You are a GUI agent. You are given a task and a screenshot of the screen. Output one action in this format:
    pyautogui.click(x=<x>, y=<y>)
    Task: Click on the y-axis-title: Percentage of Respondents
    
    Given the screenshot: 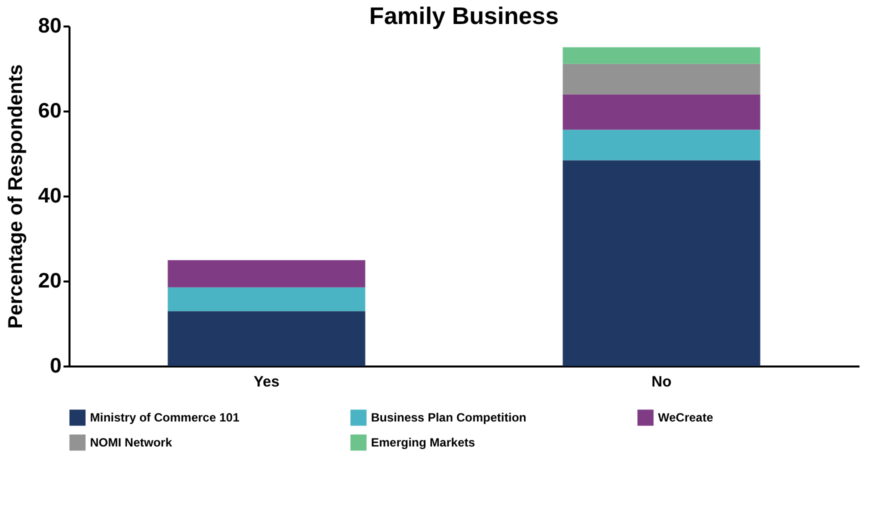 What is the action you would take?
    pyautogui.click(x=16, y=196)
    